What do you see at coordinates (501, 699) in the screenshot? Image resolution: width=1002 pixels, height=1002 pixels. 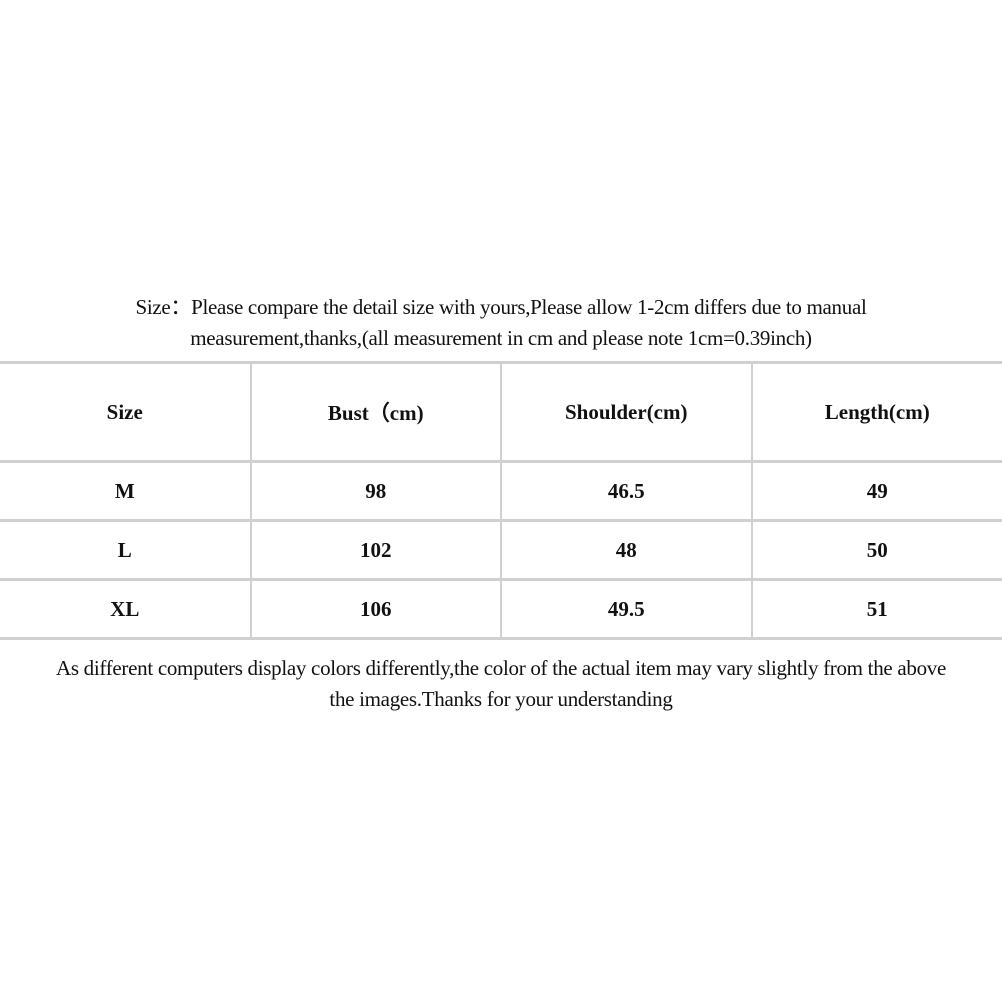 I see `color-disclaimer-line-2: the images.Thanks for your understanding` at bounding box center [501, 699].